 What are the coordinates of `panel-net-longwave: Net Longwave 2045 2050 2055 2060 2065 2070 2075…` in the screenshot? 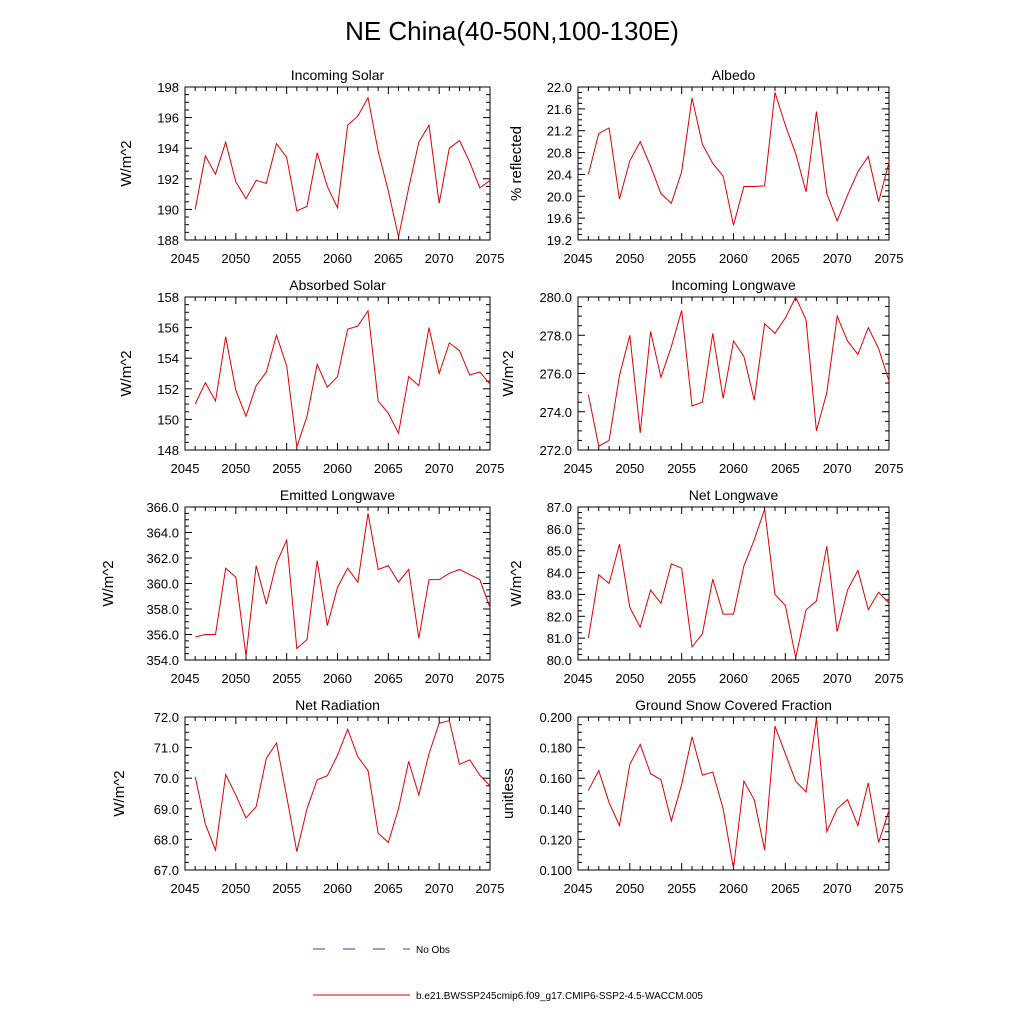 It's located at (705, 586).